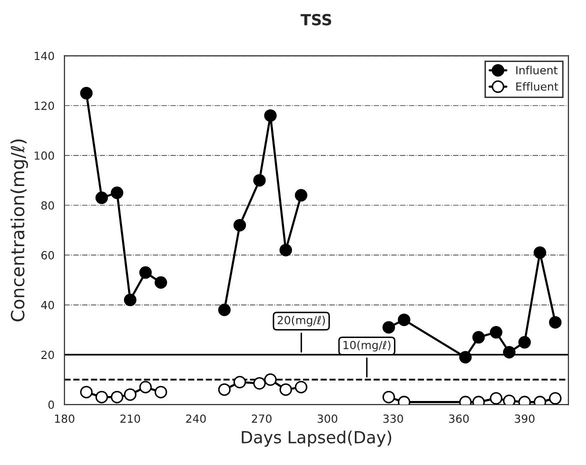 This screenshot has width=586, height=465. Describe the element at coordinates (524, 418) in the screenshot. I see `x-tick-label: 390` at that location.